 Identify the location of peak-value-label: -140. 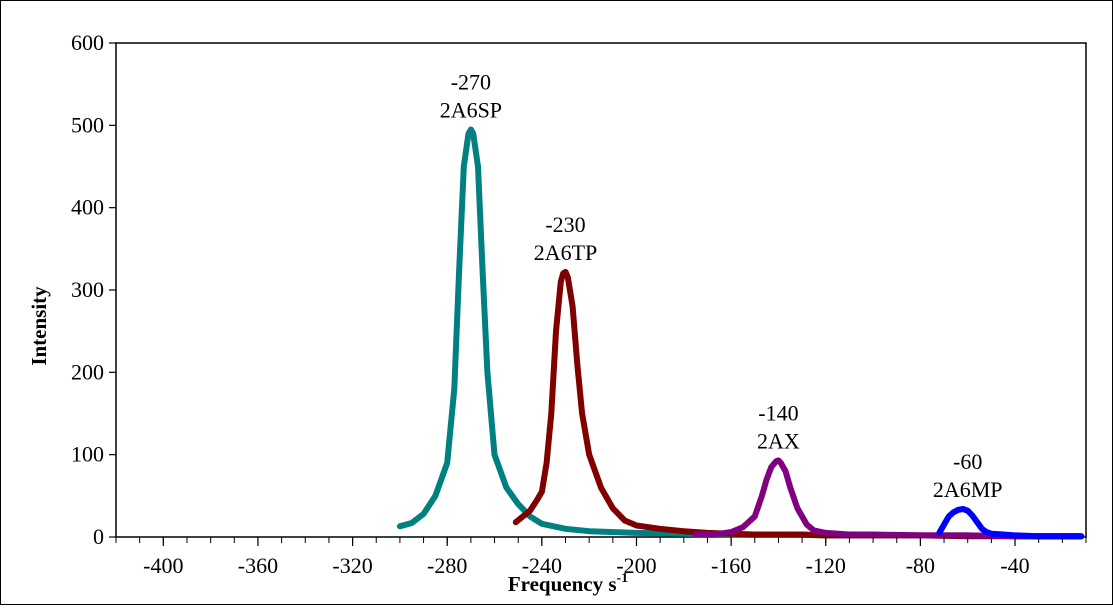
(778, 412).